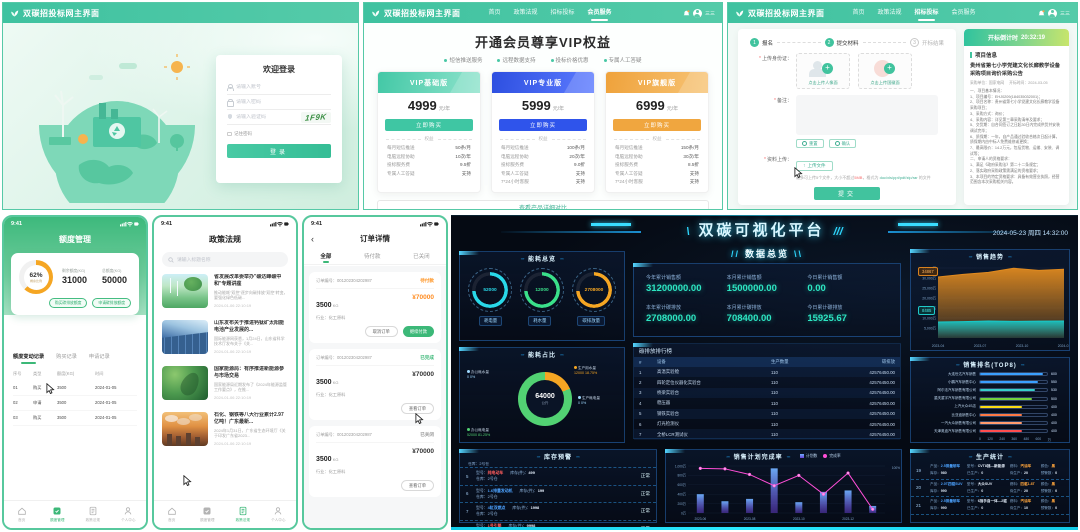 This screenshot has height=532, width=1080. Describe the element at coordinates (980, 346) in the screenshot. I see `svg-text: 2023-07` at that location.